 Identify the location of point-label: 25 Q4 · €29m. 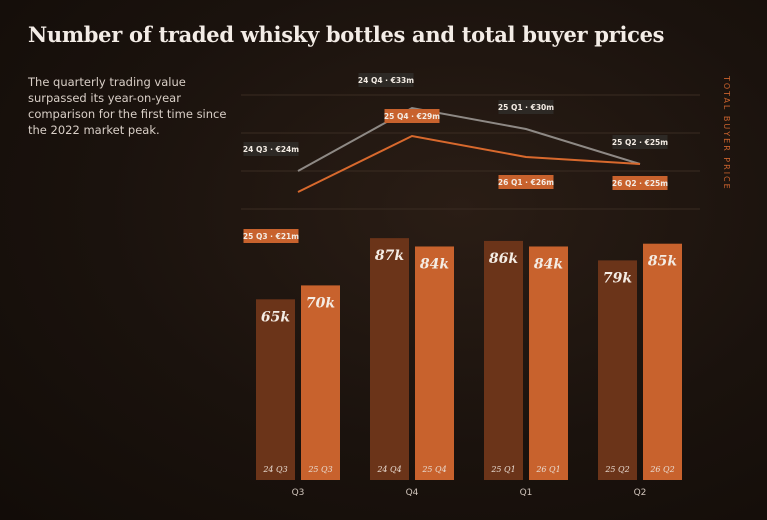
(412, 116).